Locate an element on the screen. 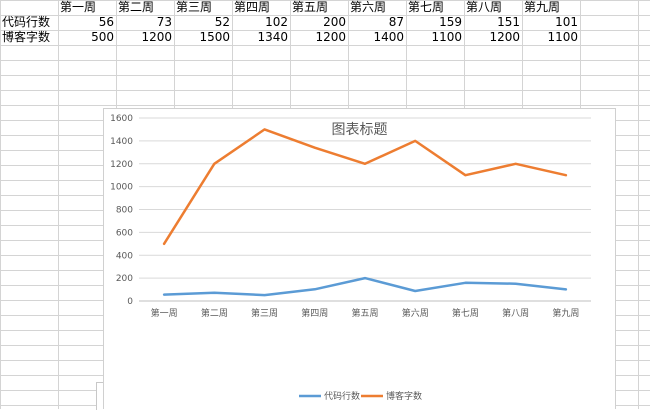 This screenshot has height=410, width=650. header-cell-week1: 第一周 is located at coordinates (87, 7).